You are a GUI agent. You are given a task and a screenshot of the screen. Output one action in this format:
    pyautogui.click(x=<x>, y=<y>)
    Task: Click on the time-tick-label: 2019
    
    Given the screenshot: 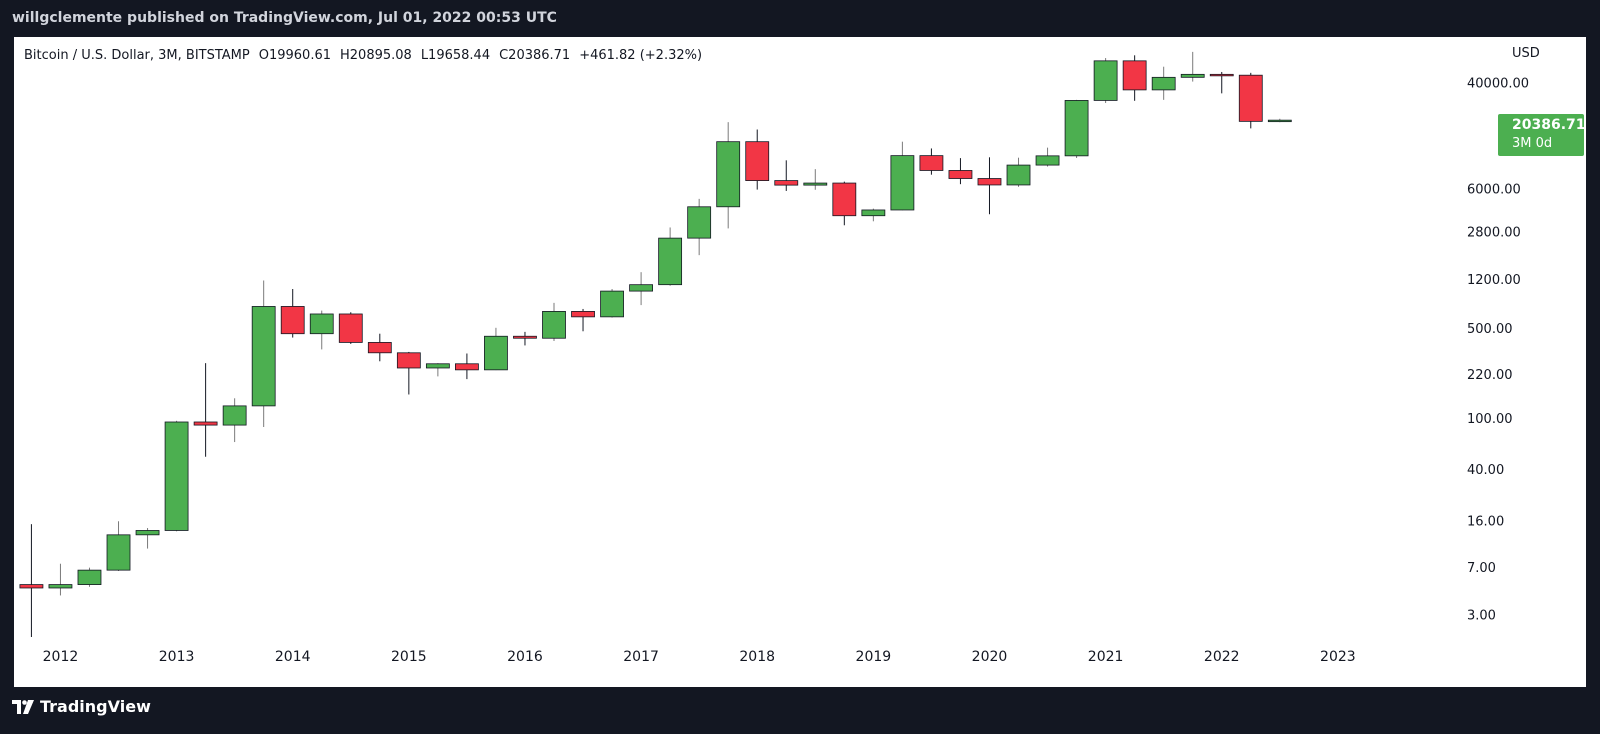 What is the action you would take?
    pyautogui.click(x=874, y=657)
    